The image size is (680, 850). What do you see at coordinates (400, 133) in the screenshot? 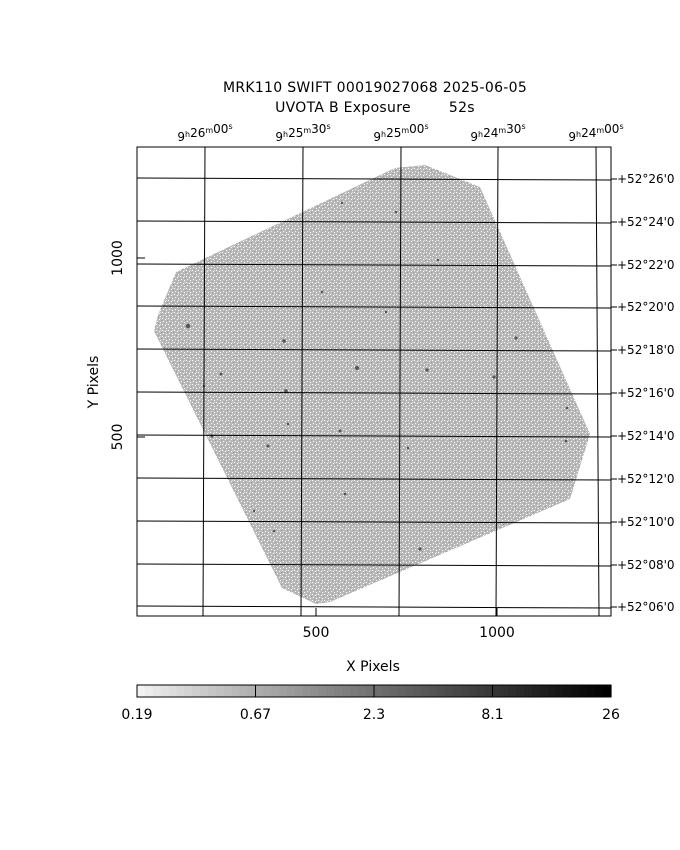
I see `ra-tick-label: 9h25m00s` at bounding box center [400, 133].